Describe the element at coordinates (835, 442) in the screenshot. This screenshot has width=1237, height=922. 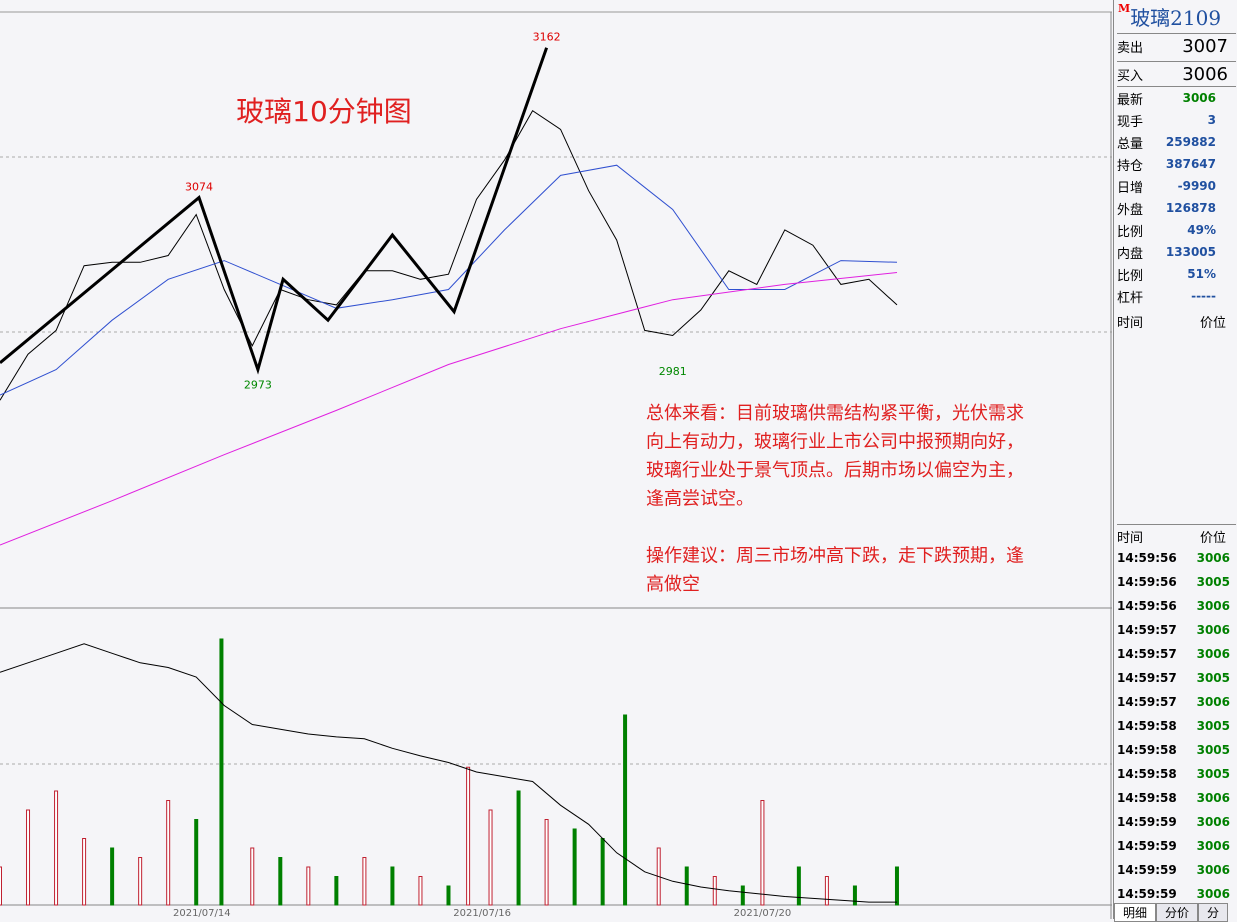
I see `commentary: 向上有动力，玻璃行业上市公司中报预期向好，` at that location.